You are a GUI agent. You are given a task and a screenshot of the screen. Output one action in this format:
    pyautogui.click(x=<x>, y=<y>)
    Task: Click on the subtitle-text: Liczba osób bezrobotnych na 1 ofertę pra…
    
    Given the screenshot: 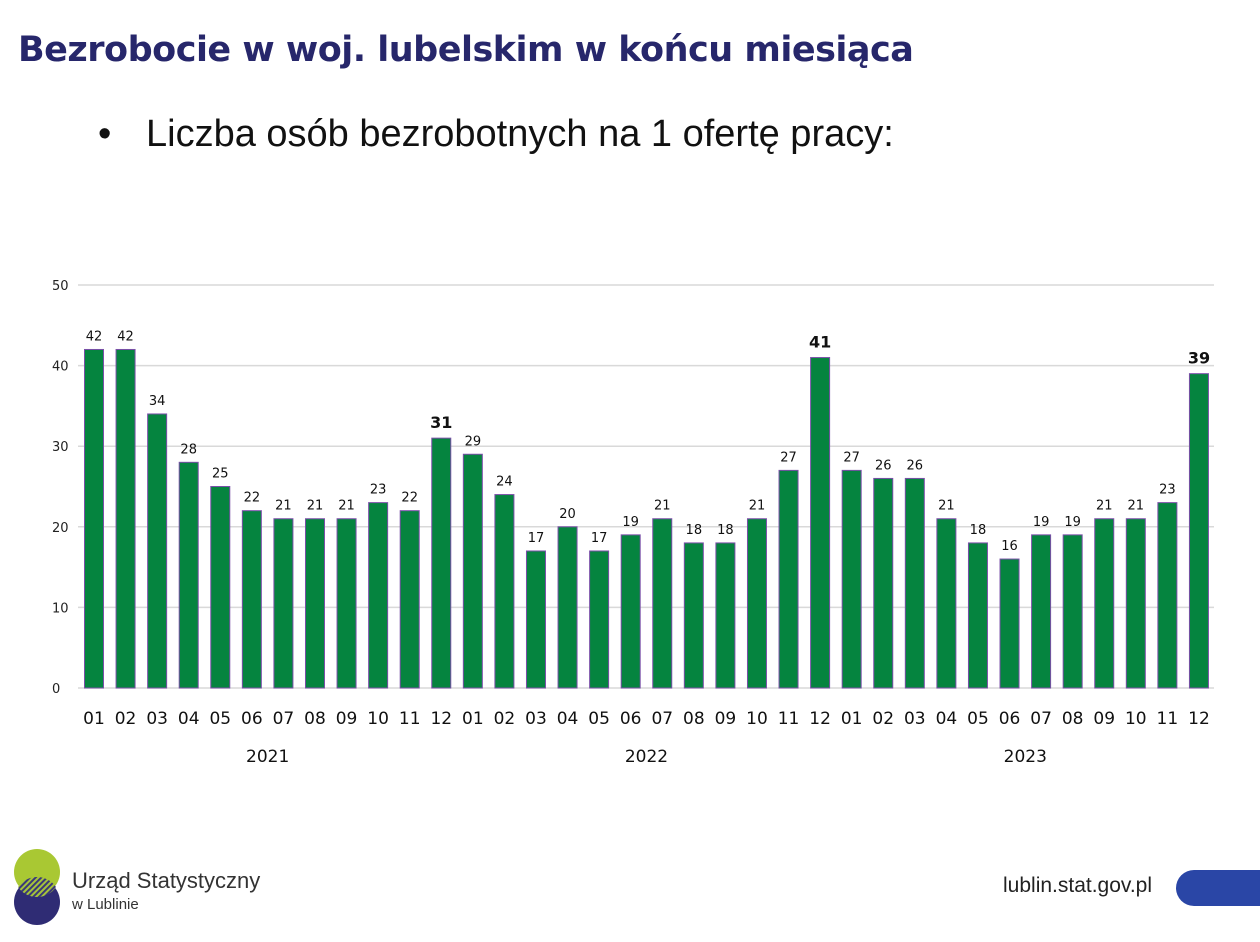 What is the action you would take?
    pyautogui.click(x=520, y=134)
    